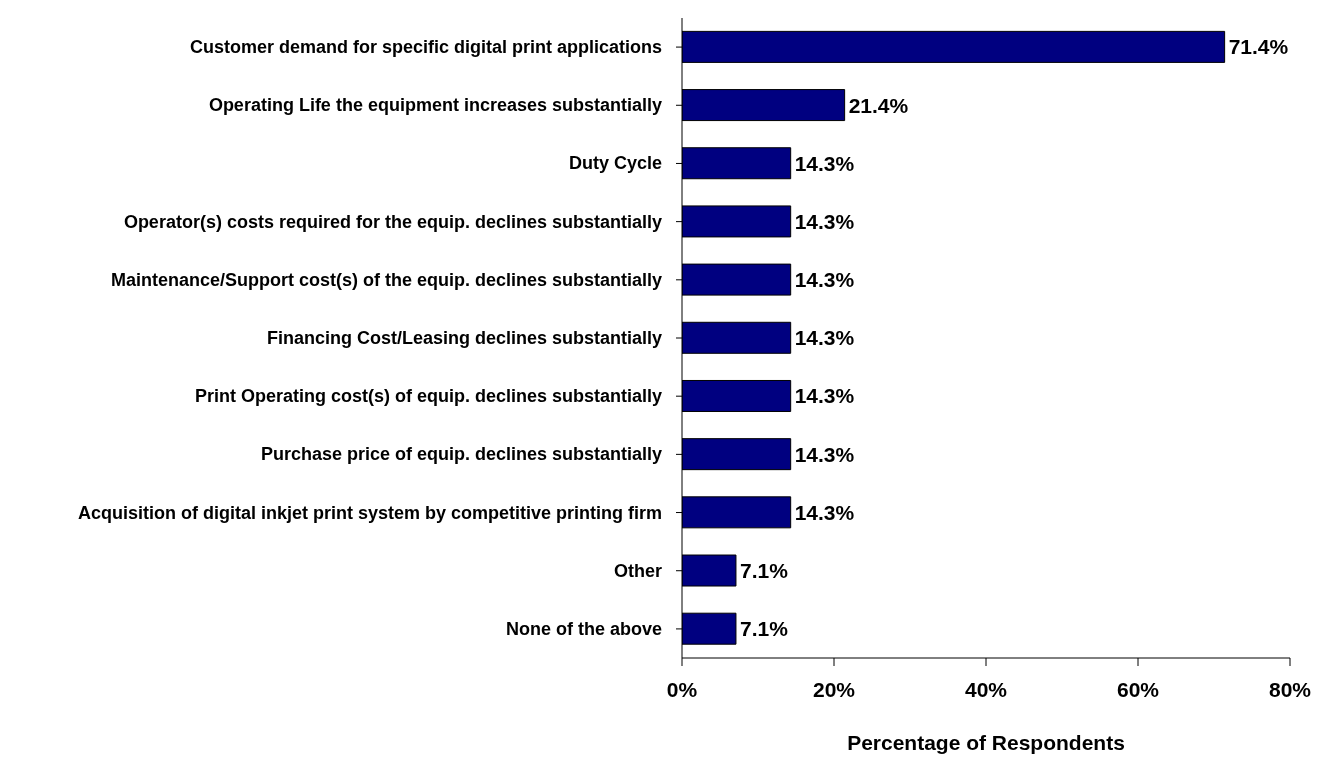 The width and height of the screenshot is (1338, 780). Describe the element at coordinates (1290, 689) in the screenshot. I see `x-tick-label: 80%` at that location.